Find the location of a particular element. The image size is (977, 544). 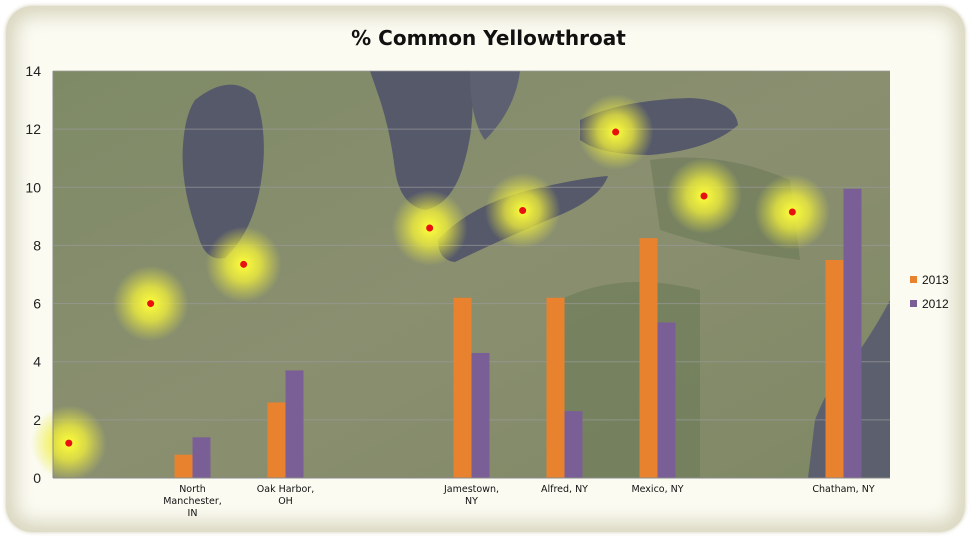

y-tick-label: 12 is located at coordinates (33, 129).